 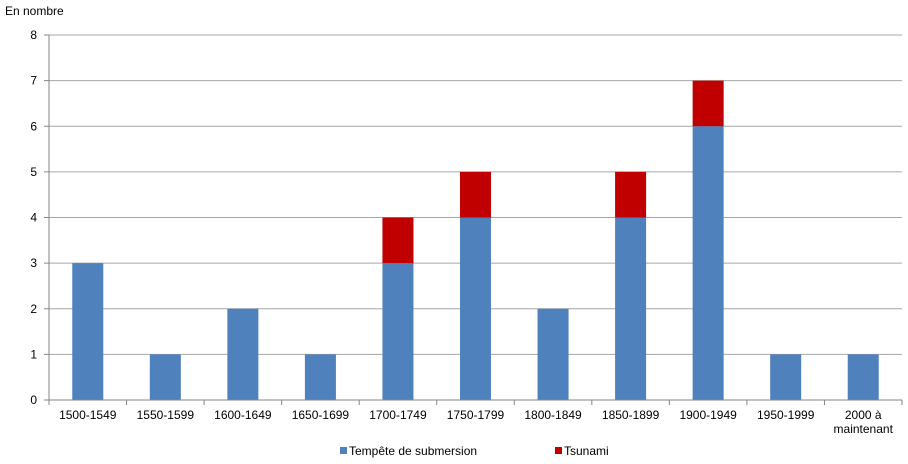 What do you see at coordinates (553, 415) in the screenshot?
I see `x-tick-label: 1800-1849` at bounding box center [553, 415].